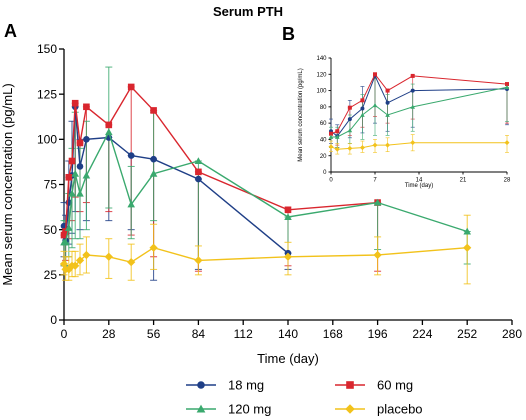  I want to click on inset-background, so click(414, 122).